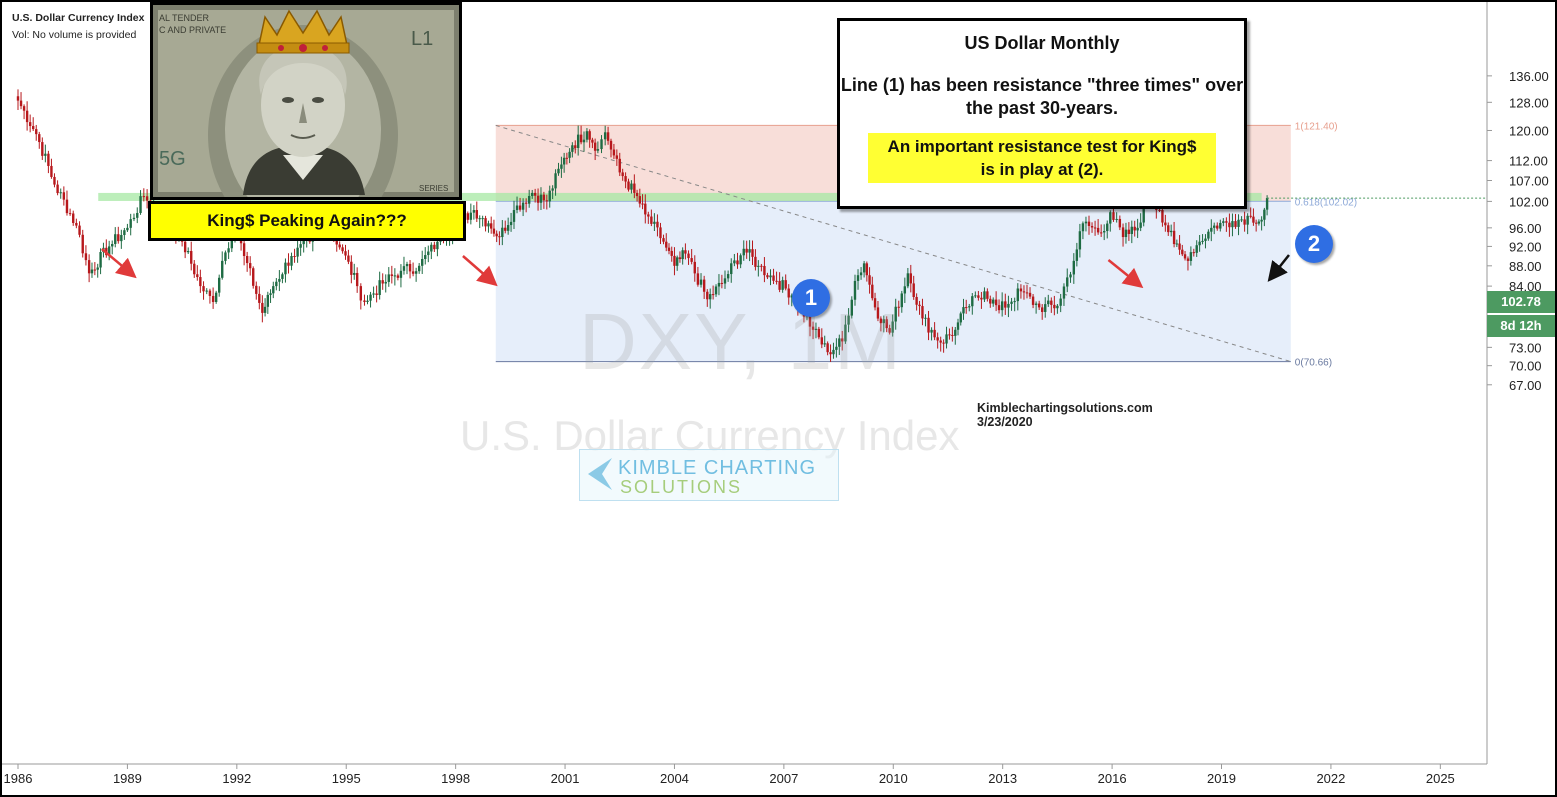 The width and height of the screenshot is (1557, 797). Describe the element at coordinates (1525, 366) in the screenshot. I see `y-tick-label: 70.00` at that location.